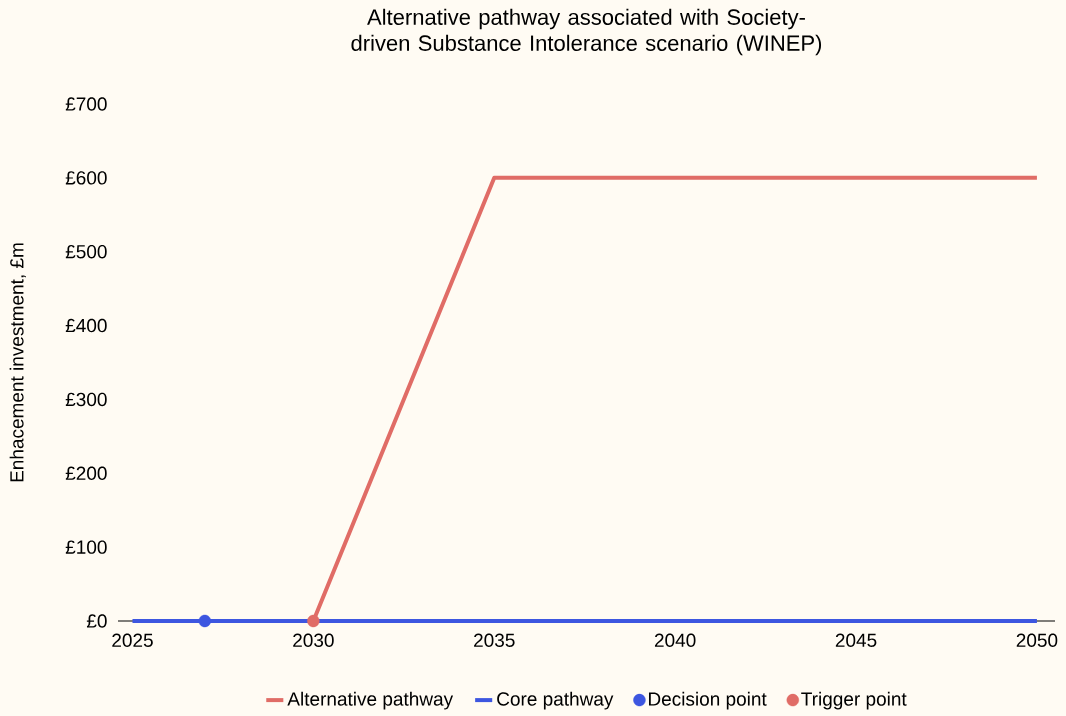  What do you see at coordinates (856, 640) in the screenshot?
I see `x-tick-label: 2045` at bounding box center [856, 640].